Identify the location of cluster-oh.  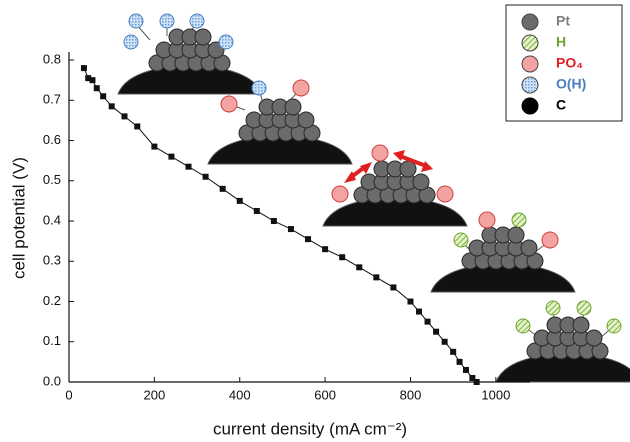
(190, 54).